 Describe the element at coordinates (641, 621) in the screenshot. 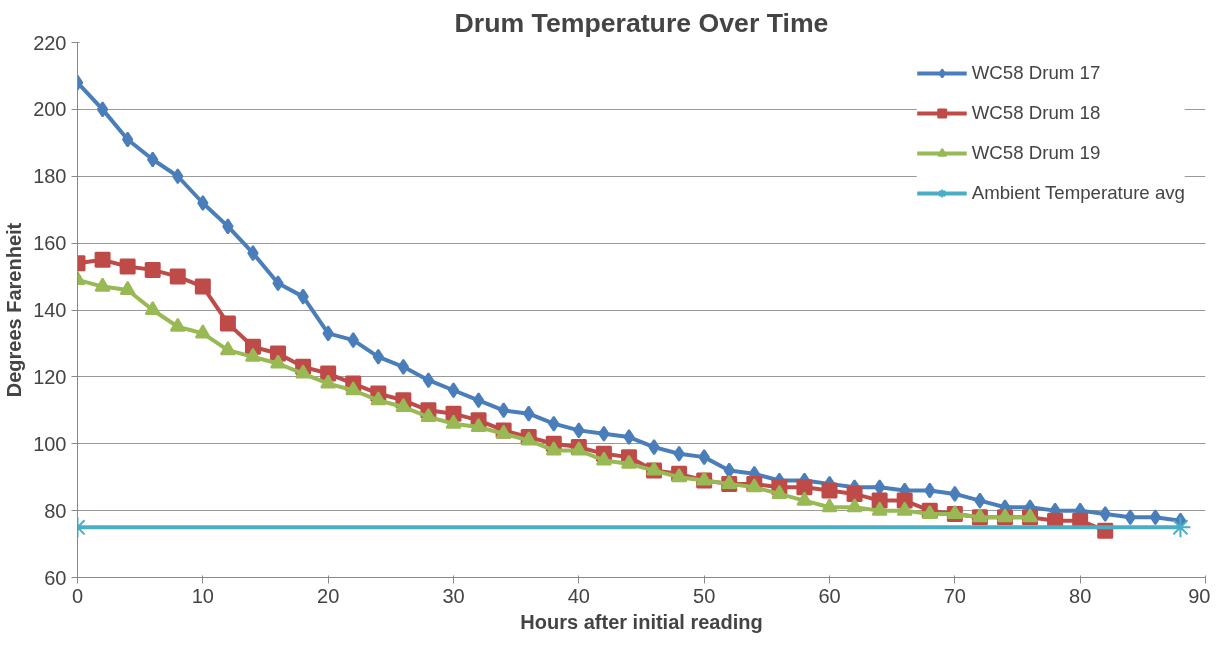

I see `x-axis-title: Hours after initial reading` at that location.